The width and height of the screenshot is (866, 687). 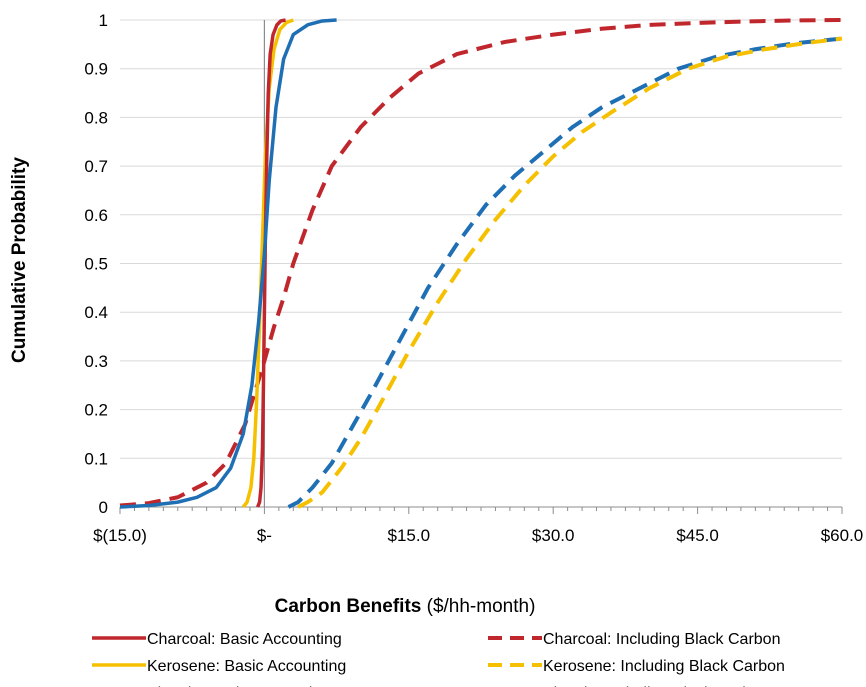 I want to click on y-tick-label: 0.9, so click(x=96, y=69).